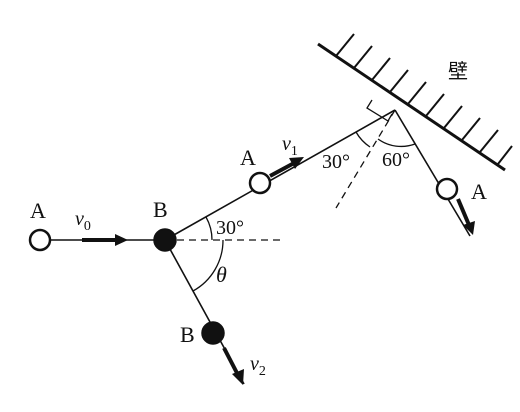 The width and height of the screenshot is (520, 412). Describe the element at coordinates (83, 221) in the screenshot. I see `label-v0: v0` at that location.